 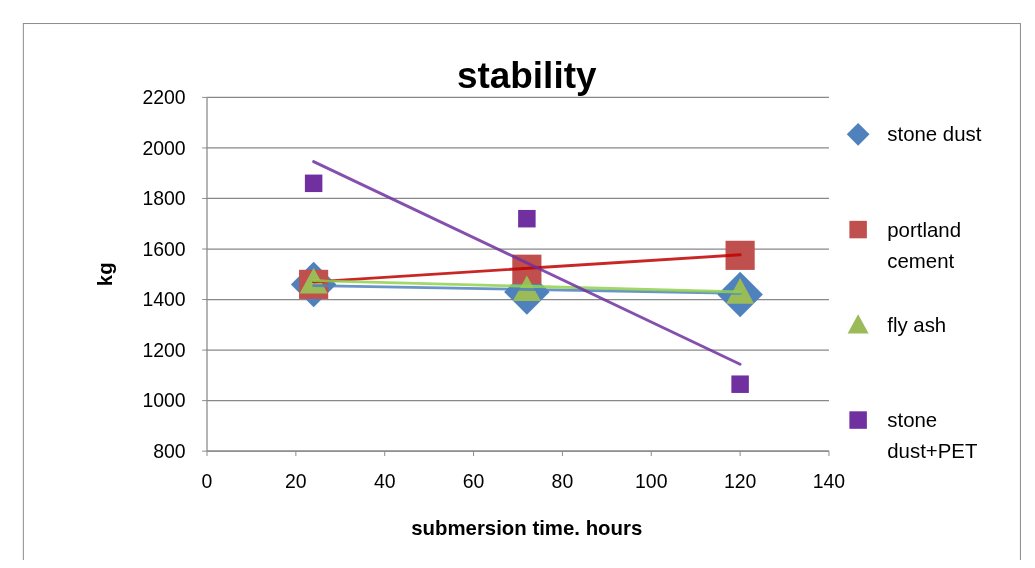 I want to click on x-axis-title: submersion time. hours, so click(x=527, y=527).